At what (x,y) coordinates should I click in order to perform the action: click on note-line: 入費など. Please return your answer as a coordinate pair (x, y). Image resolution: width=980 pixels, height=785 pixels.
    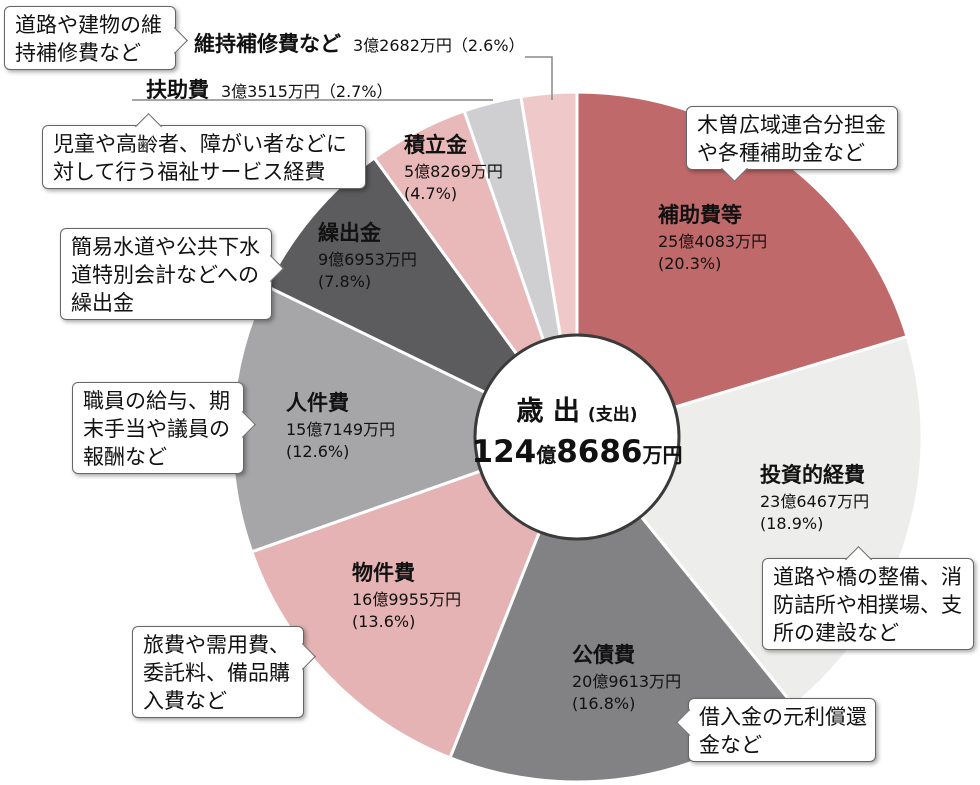
    Looking at the image, I should click on (185, 701).